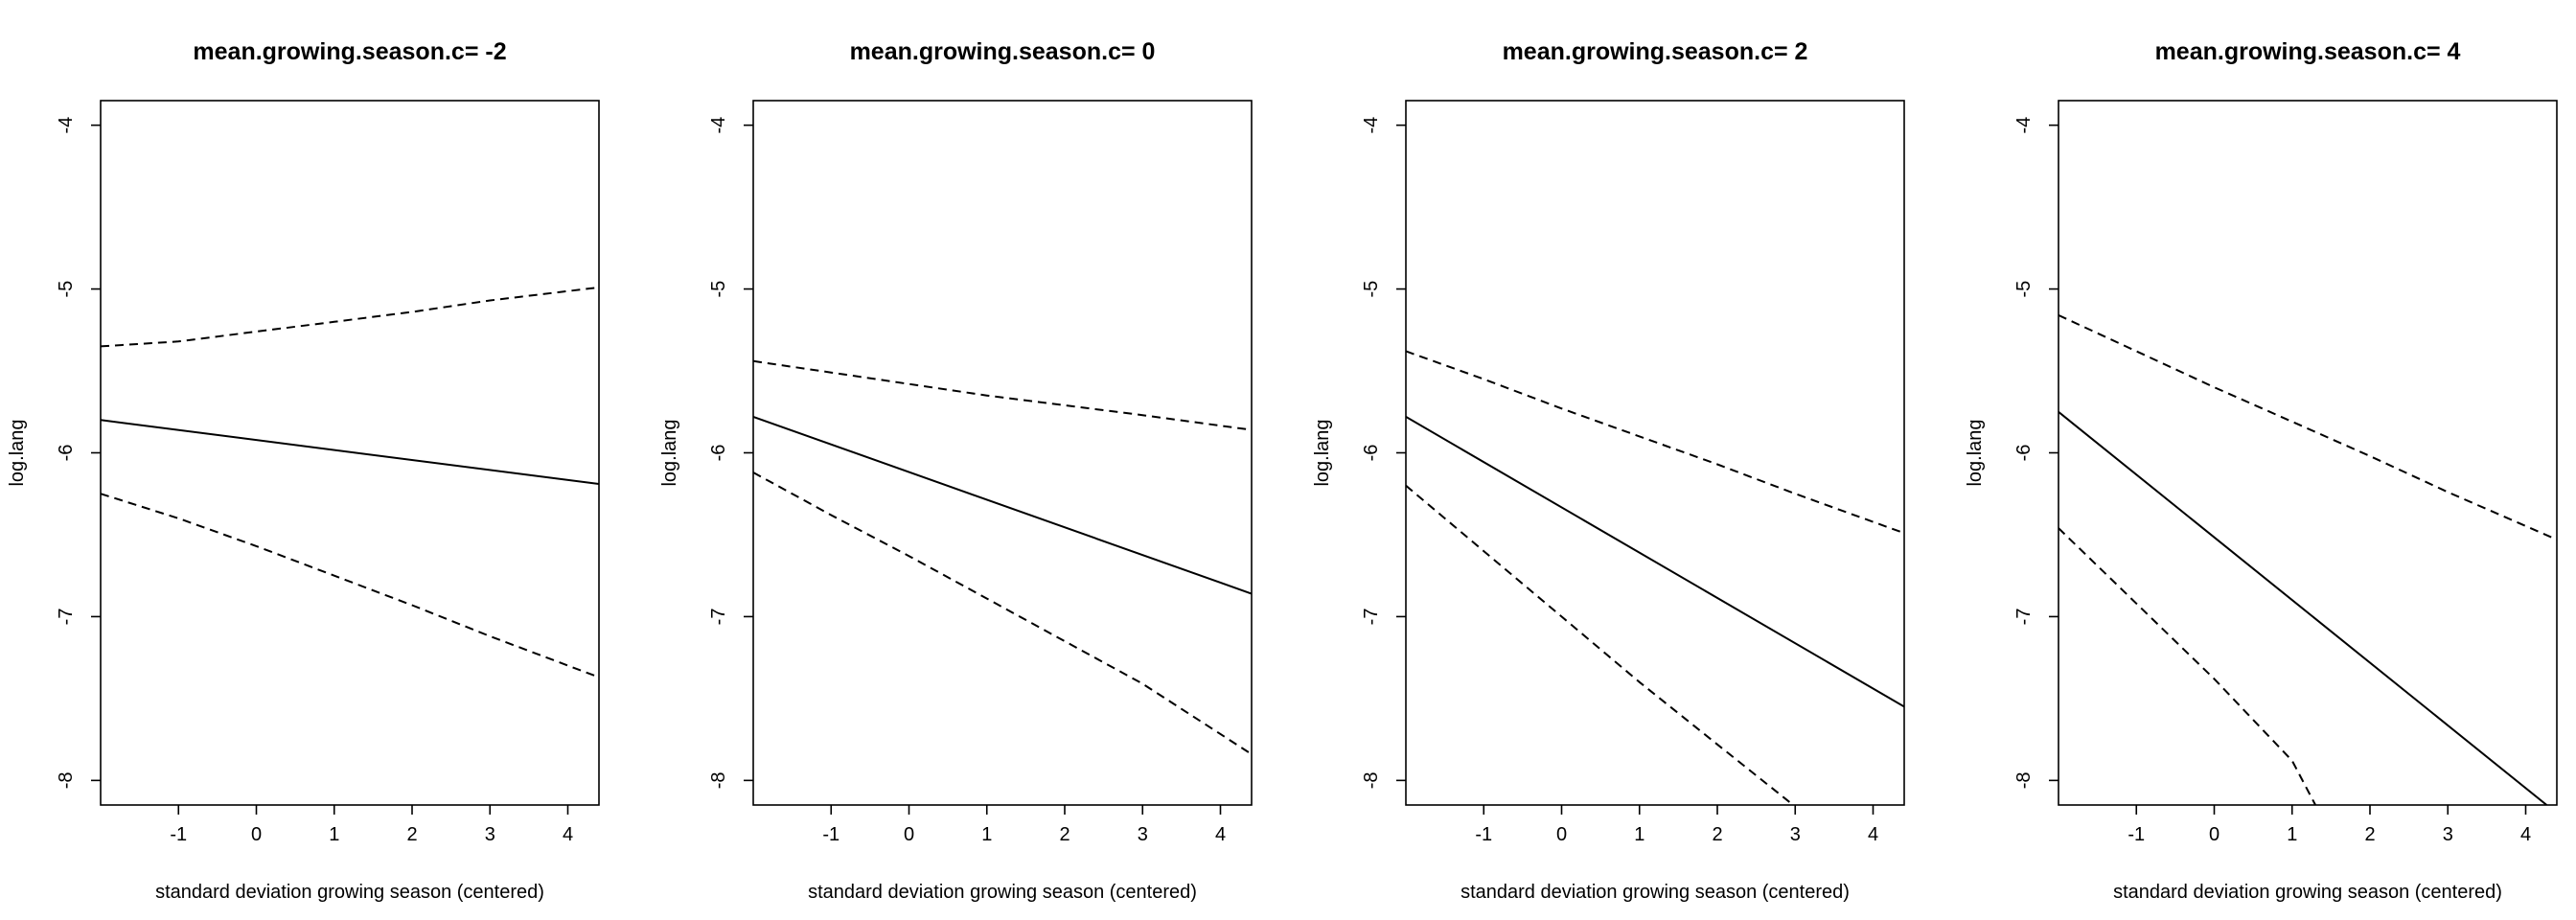  I want to click on chart-title: mean.growing.season.c= -2, so click(350, 51).